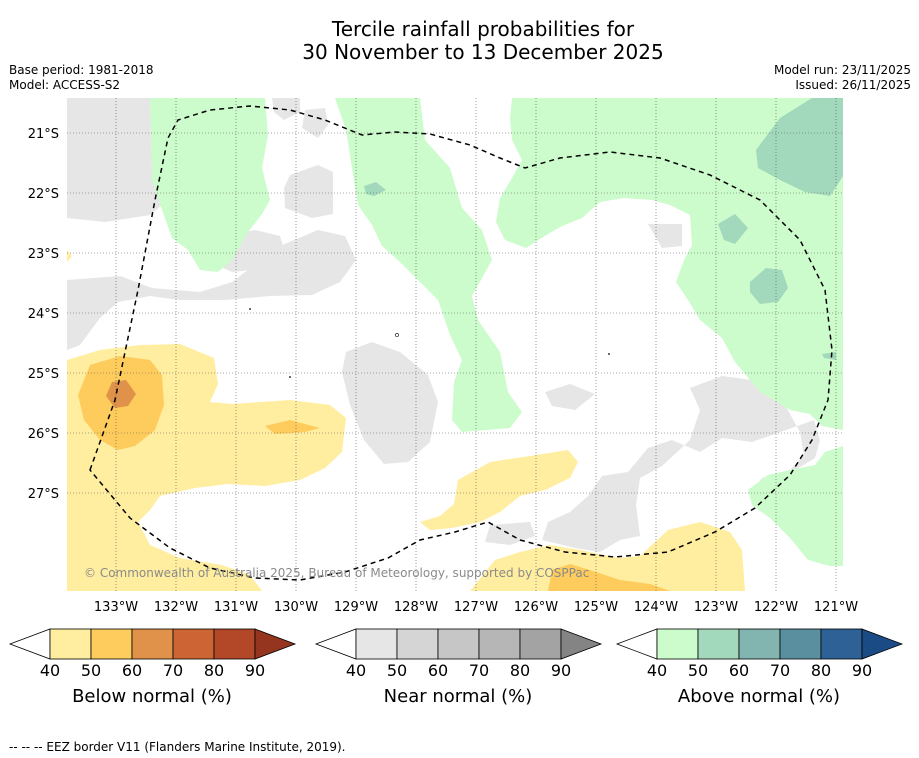 The image size is (919, 758). Describe the element at coordinates (836, 607) in the screenshot. I see `lon-label: 121°W` at that location.